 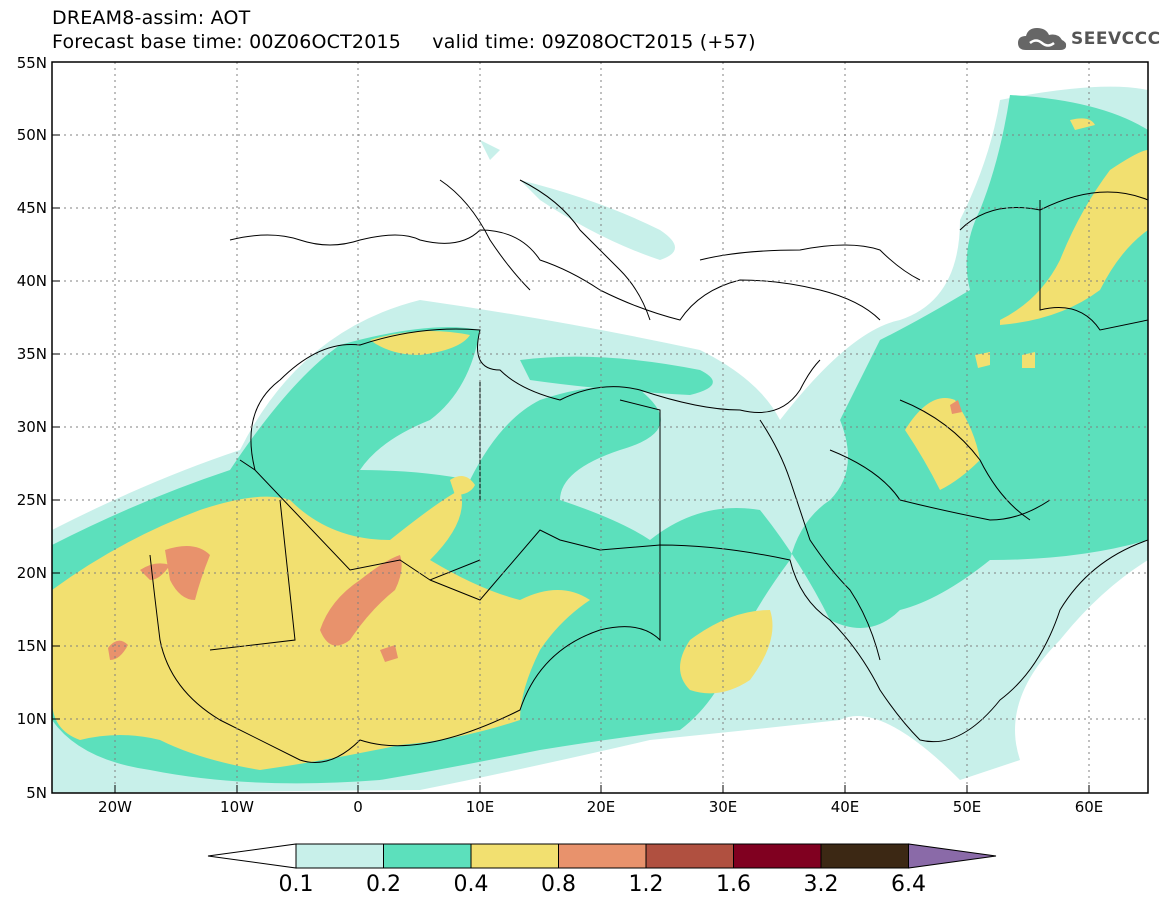 What do you see at coordinates (32, 719) in the screenshot?
I see `lat-label: 10N` at bounding box center [32, 719].